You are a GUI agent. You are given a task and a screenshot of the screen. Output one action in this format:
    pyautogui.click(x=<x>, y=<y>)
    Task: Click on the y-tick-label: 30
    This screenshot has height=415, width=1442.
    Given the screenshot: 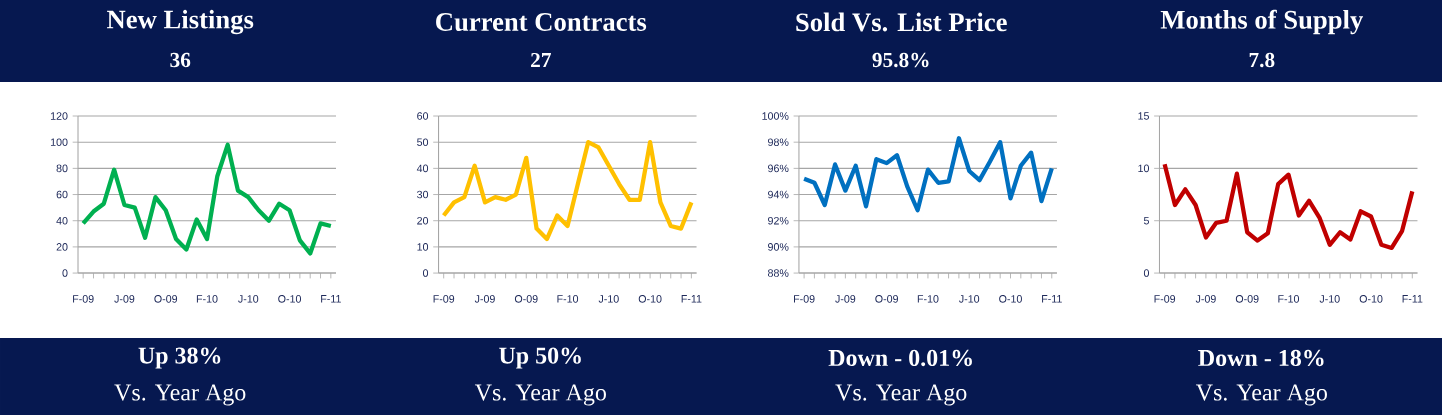 What is the action you would take?
    pyautogui.click(x=423, y=194)
    